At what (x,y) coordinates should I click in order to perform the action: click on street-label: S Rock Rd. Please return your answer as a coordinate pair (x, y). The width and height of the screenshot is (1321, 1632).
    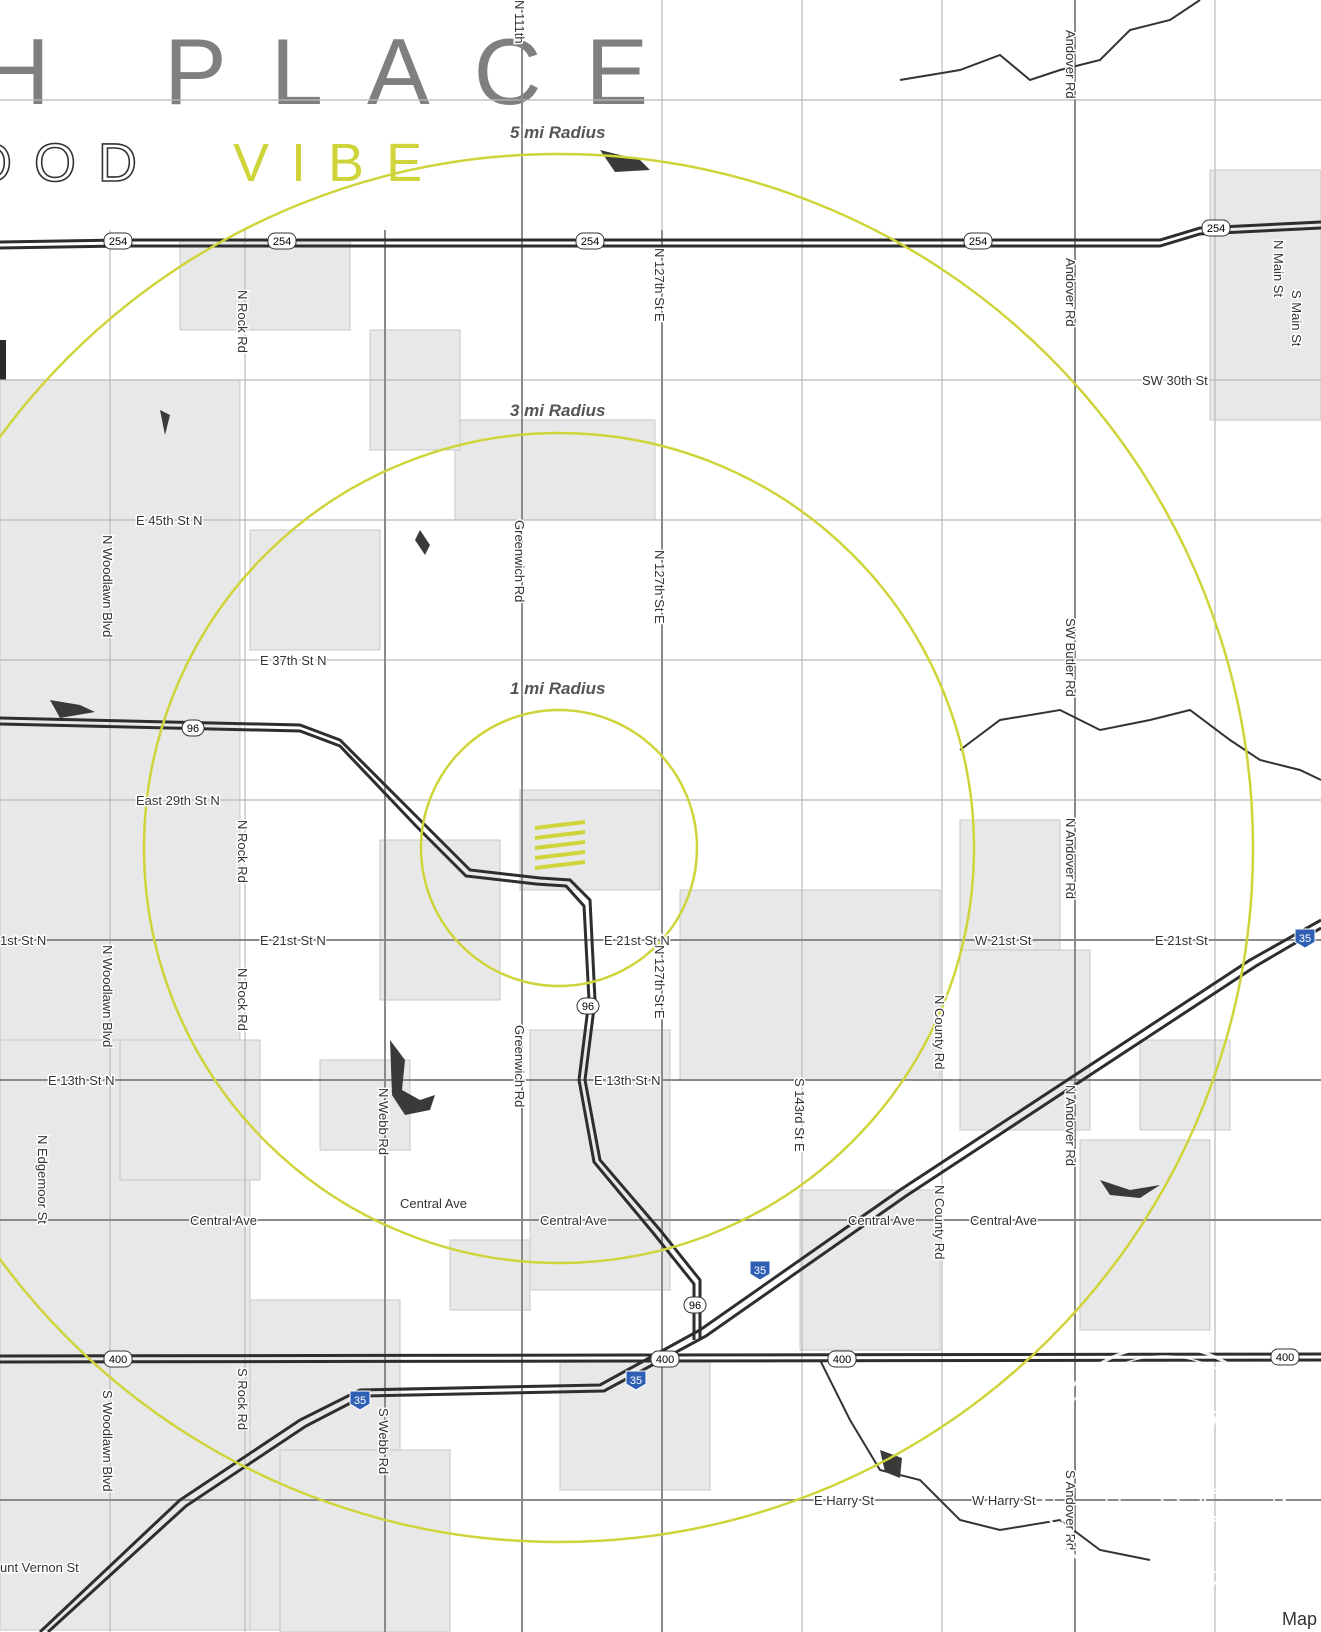
    Looking at the image, I should click on (242, 1399).